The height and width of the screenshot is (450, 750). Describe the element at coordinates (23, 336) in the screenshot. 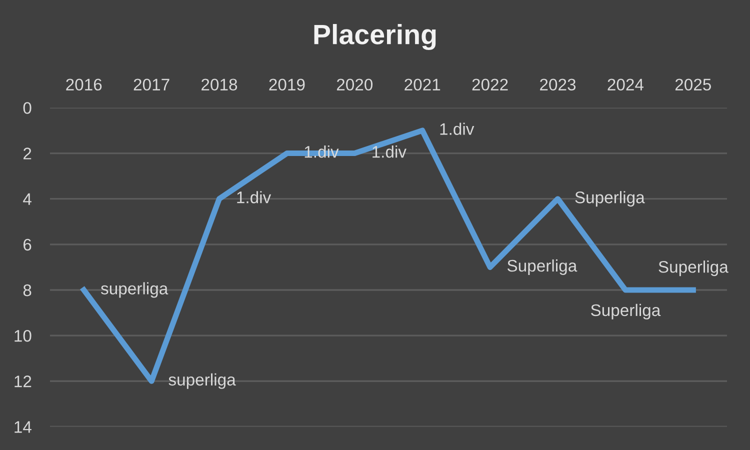

I see `y-tick-label: 10` at that location.